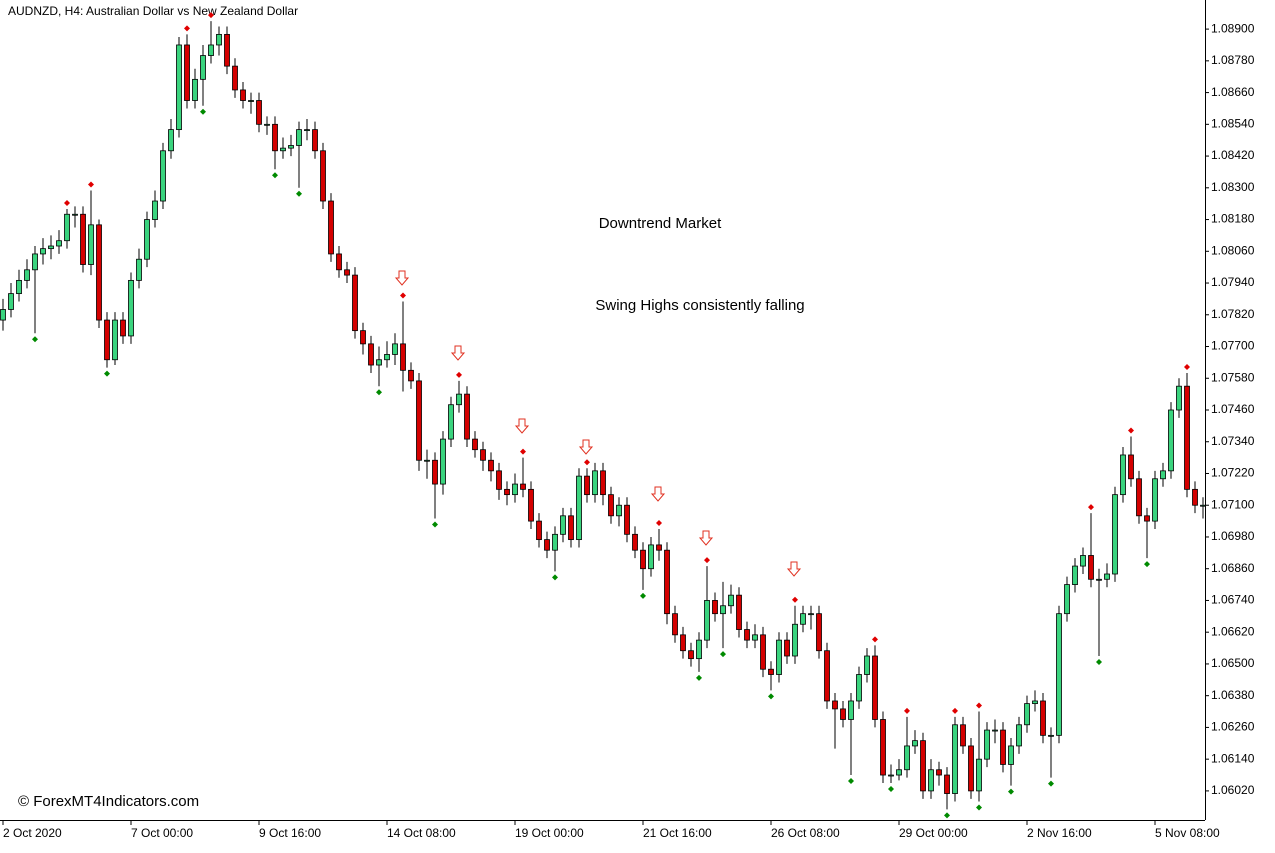 This screenshot has height=853, width=1275. I want to click on x-tick-label: 2 Oct 2020, so click(32, 833).